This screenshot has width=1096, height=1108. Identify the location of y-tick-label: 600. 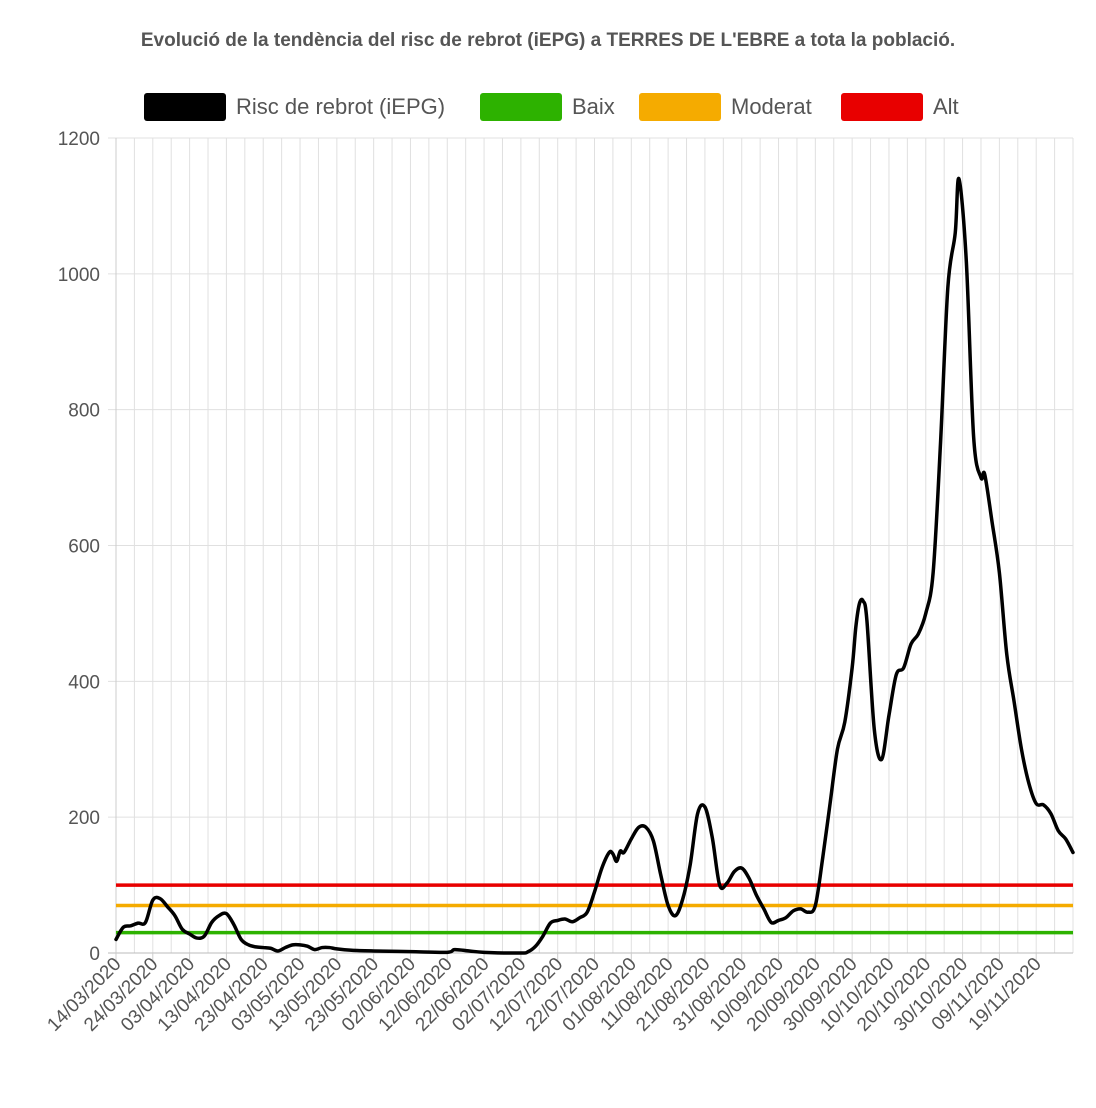
(84, 547).